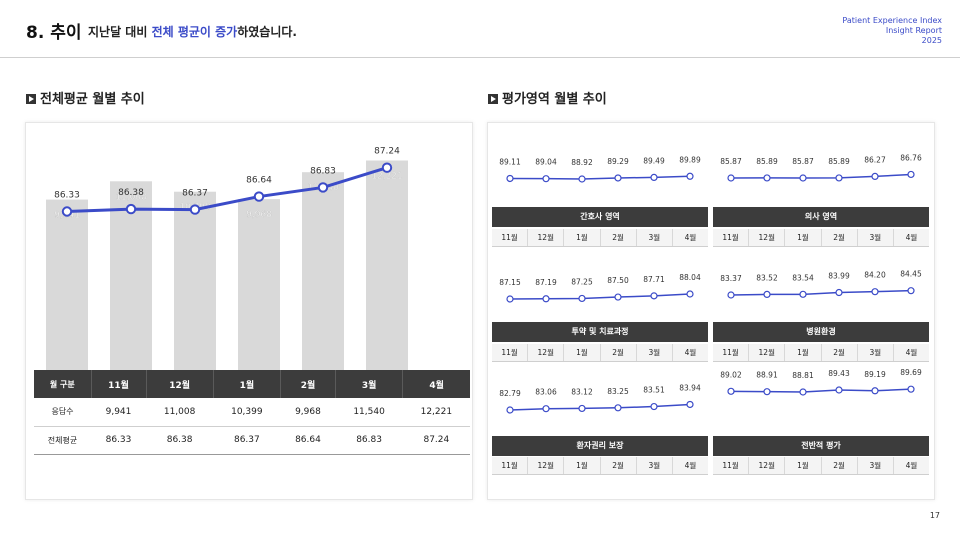 The height and width of the screenshot is (540, 960). Describe the element at coordinates (600, 288) in the screenshot. I see `mini-chart-medication: 87.15 87.19 87.25 87.50 87.71 88.04` at that location.